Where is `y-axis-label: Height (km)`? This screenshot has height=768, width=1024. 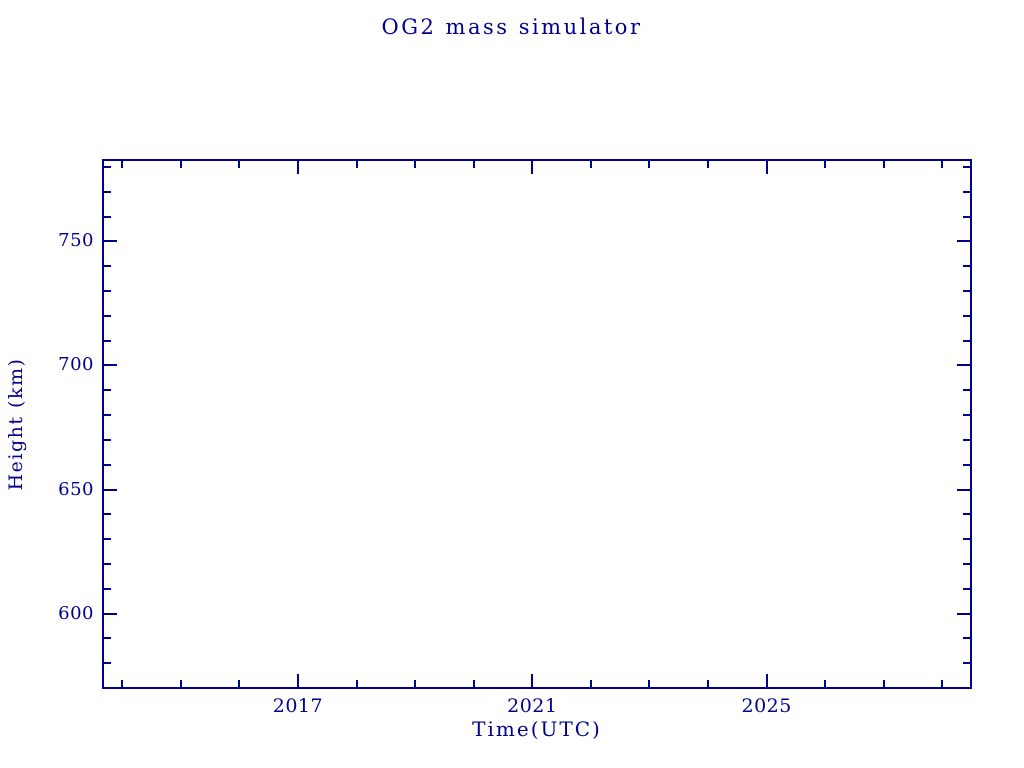 y-axis-label: Height (km) is located at coordinates (16, 424).